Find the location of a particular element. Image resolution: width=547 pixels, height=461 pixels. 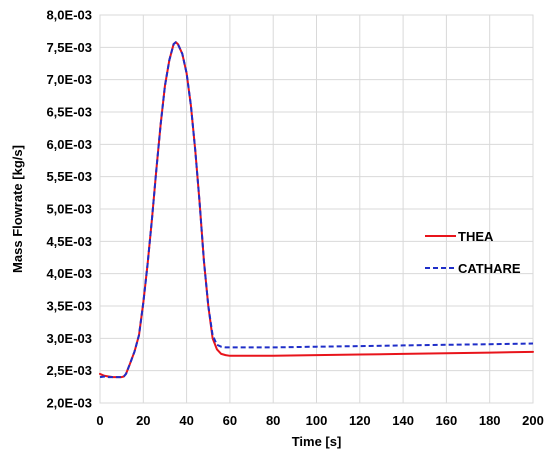

y-tick-label: 6,0E-03 is located at coordinates (69, 144).